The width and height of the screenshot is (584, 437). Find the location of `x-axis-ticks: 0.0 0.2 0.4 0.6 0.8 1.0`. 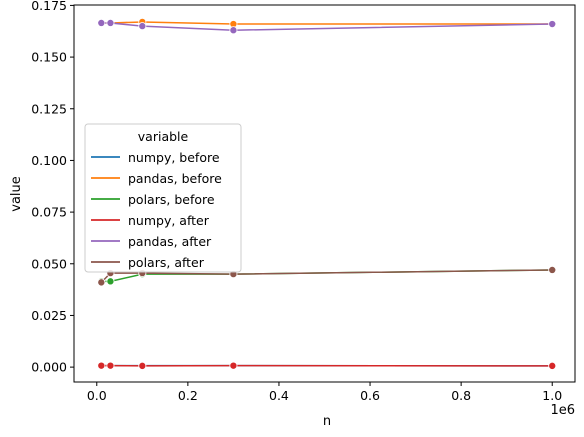

x-axis-ticks: 0.0 0.2 0.4 0.6 0.8 1.0 is located at coordinates (324, 392).